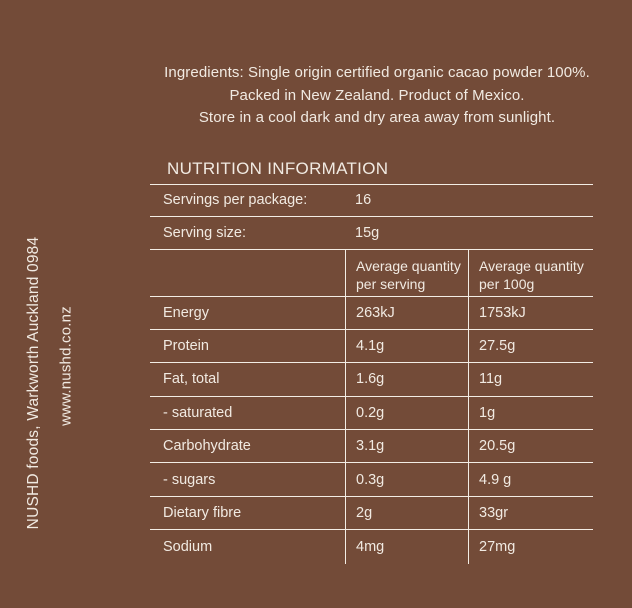 The height and width of the screenshot is (608, 632). What do you see at coordinates (530, 379) in the screenshot?
I see `value-per-100g: 11g` at bounding box center [530, 379].